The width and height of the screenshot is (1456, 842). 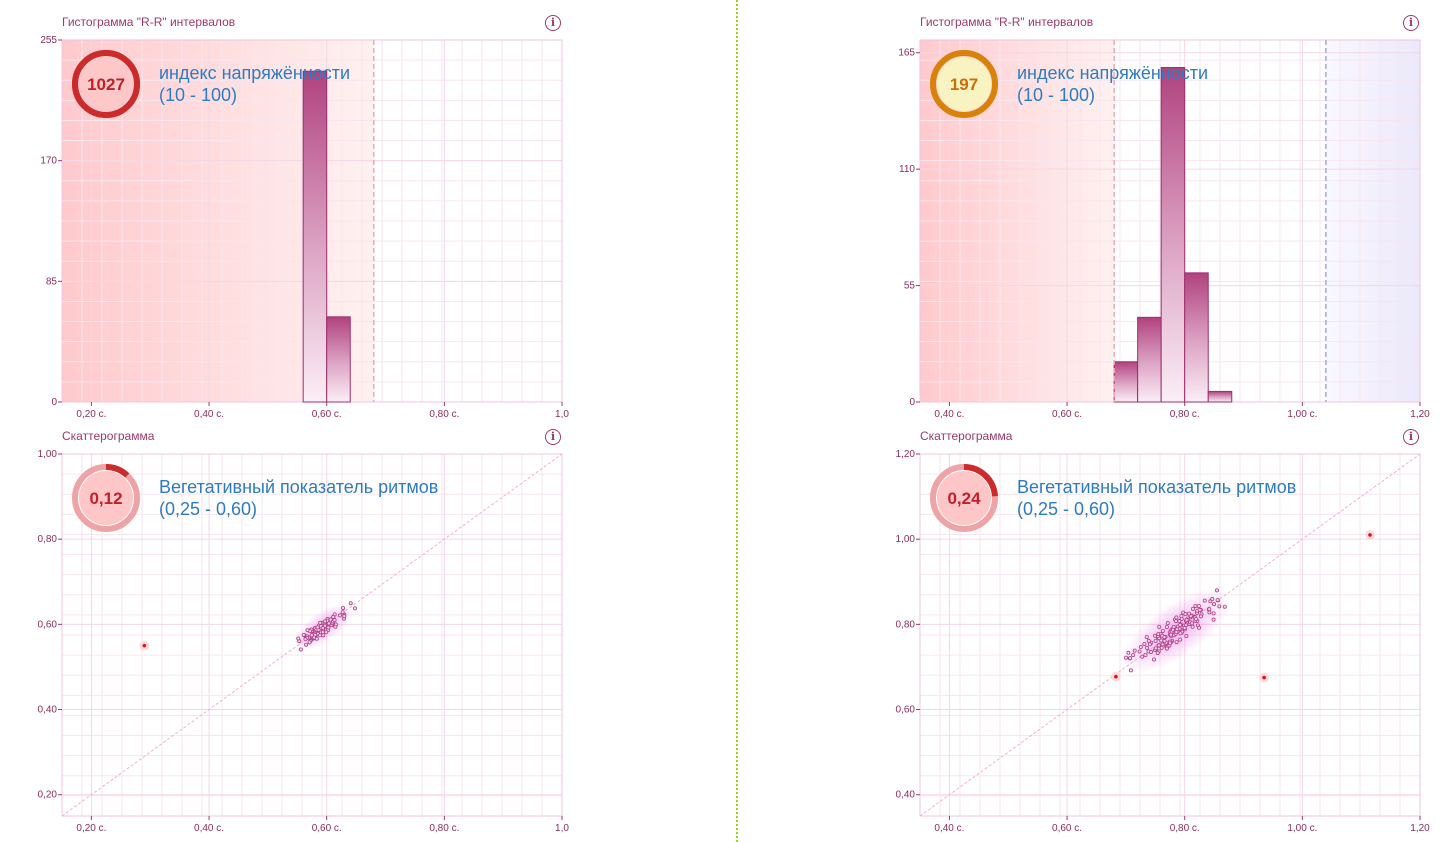 I want to click on gauge-ring: 197, so click(x=964, y=84).